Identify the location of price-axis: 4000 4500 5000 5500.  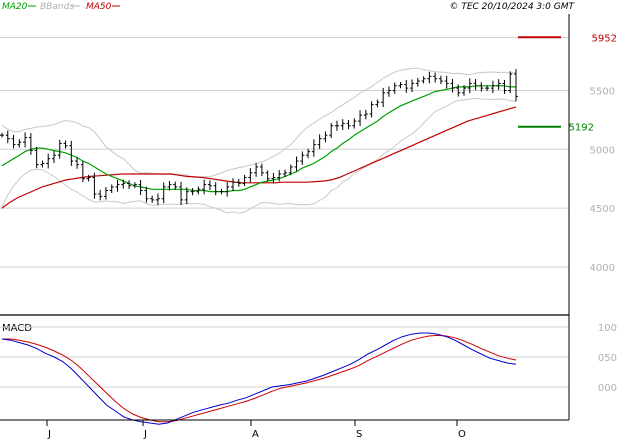
(602, 179).